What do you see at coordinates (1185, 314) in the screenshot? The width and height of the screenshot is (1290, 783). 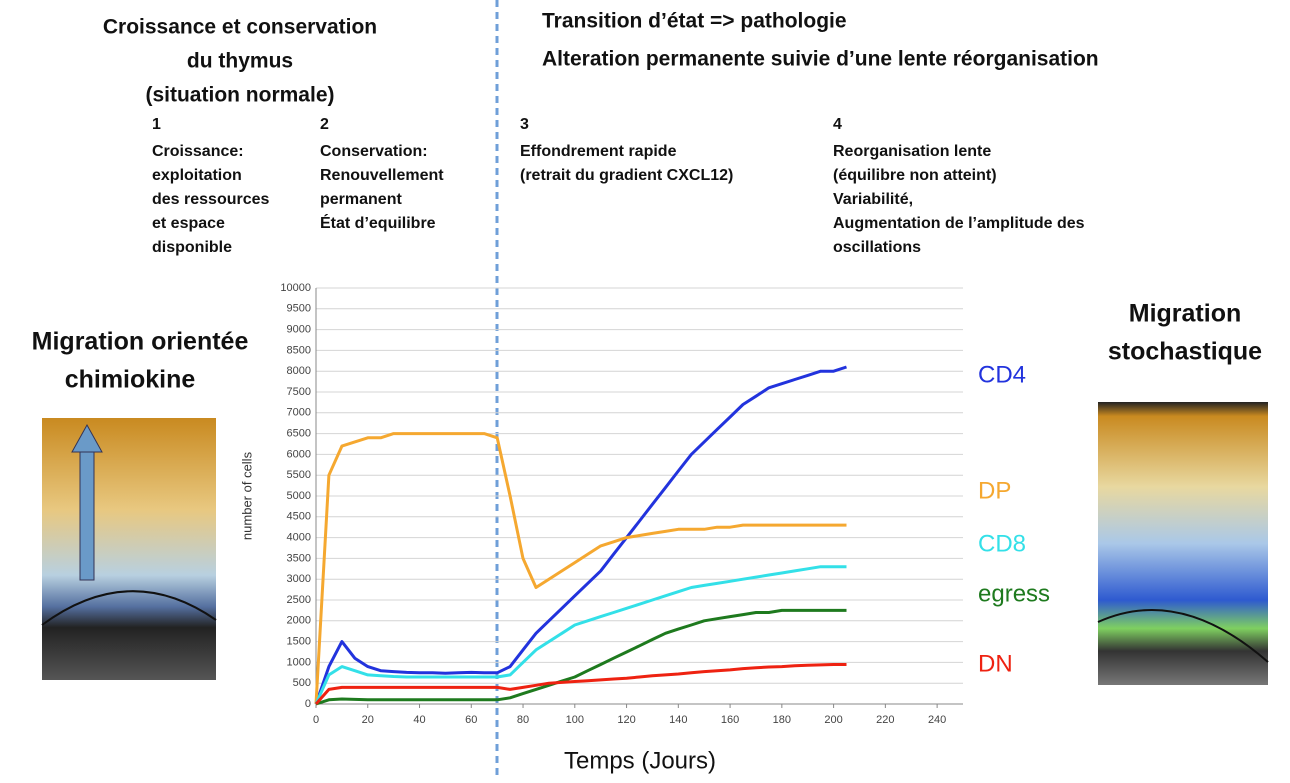 I see `right-label: Migration` at bounding box center [1185, 314].